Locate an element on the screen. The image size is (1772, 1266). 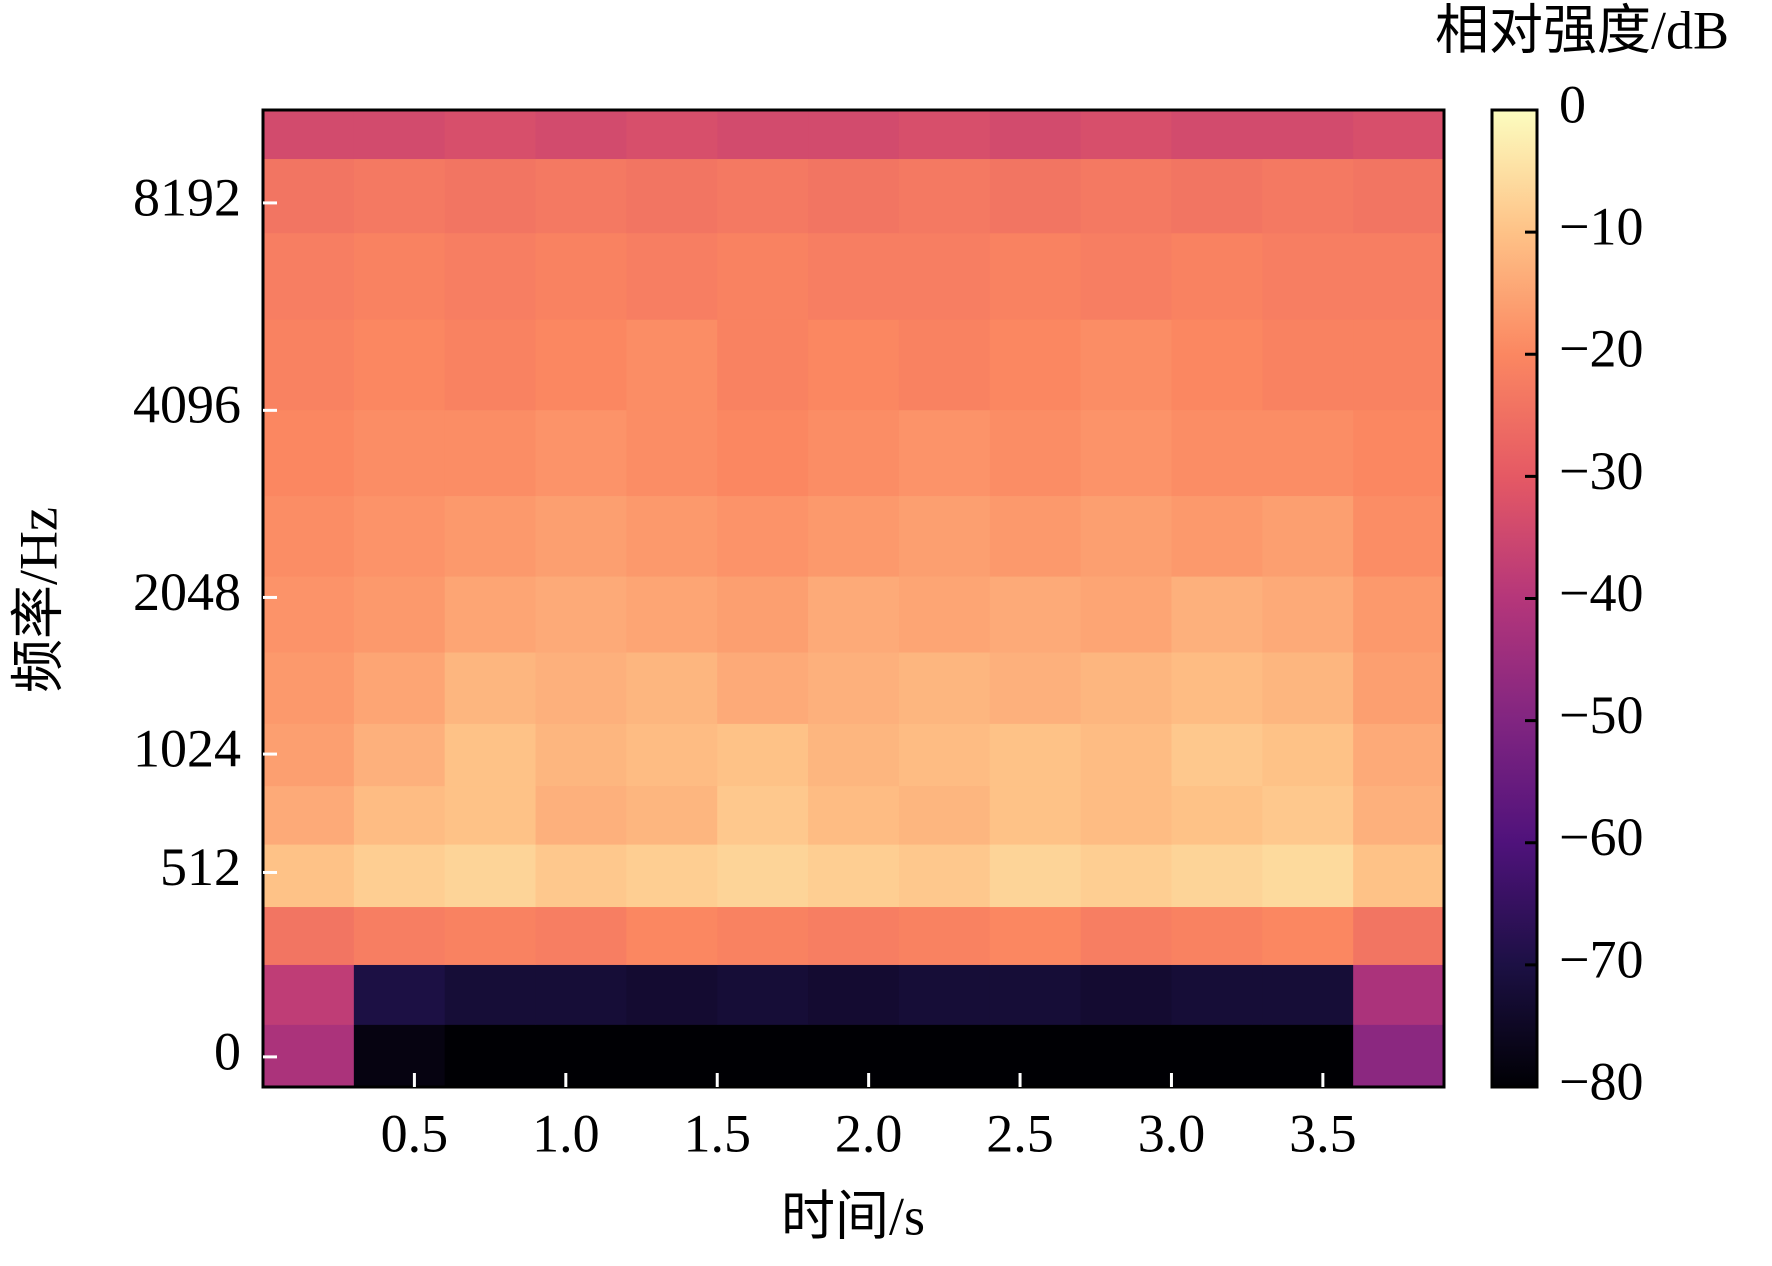
colorbar-label: 相对强度/dB is located at coordinates (1582, 30).